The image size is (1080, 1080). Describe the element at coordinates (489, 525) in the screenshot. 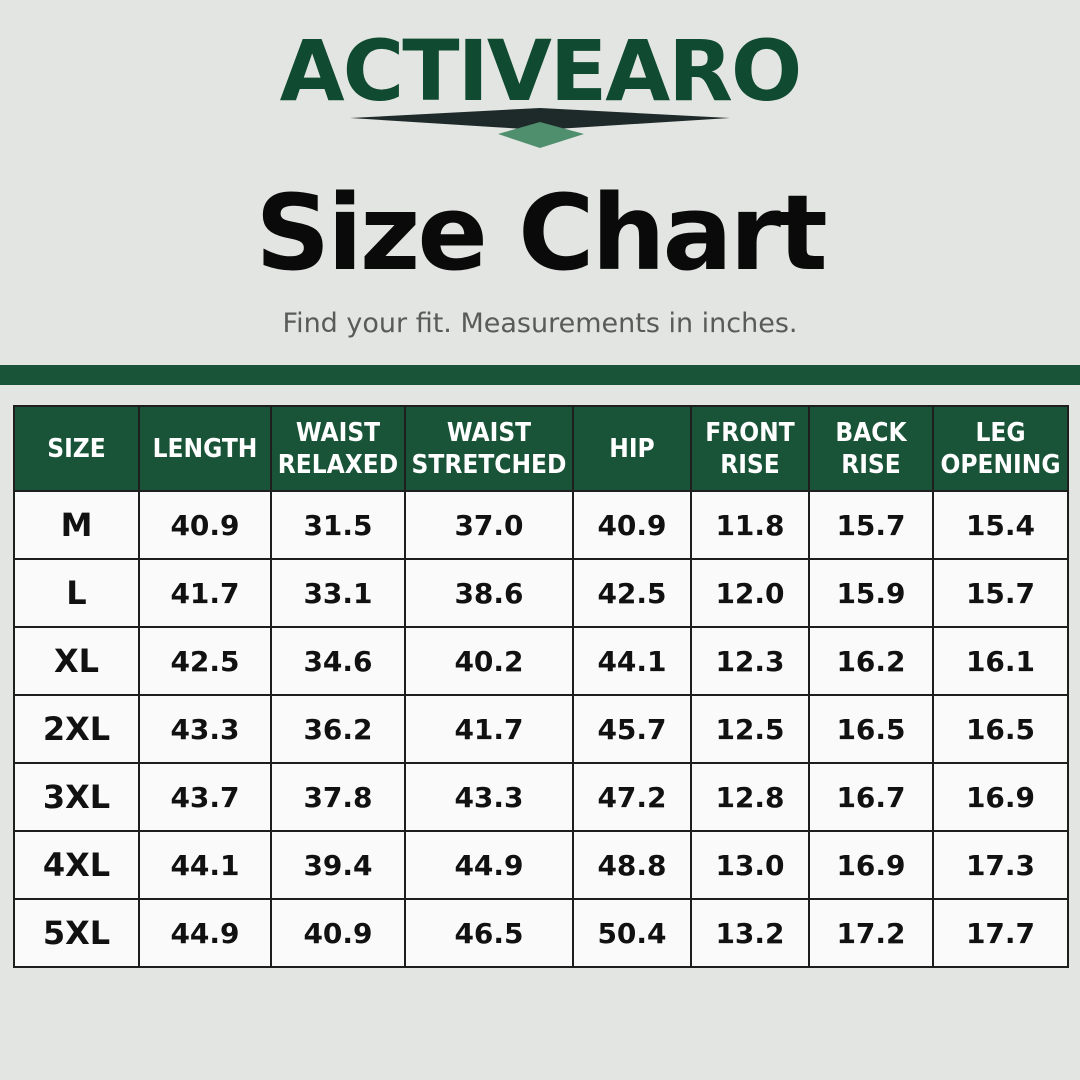

I see `measurement-cell: 37.0` at that location.